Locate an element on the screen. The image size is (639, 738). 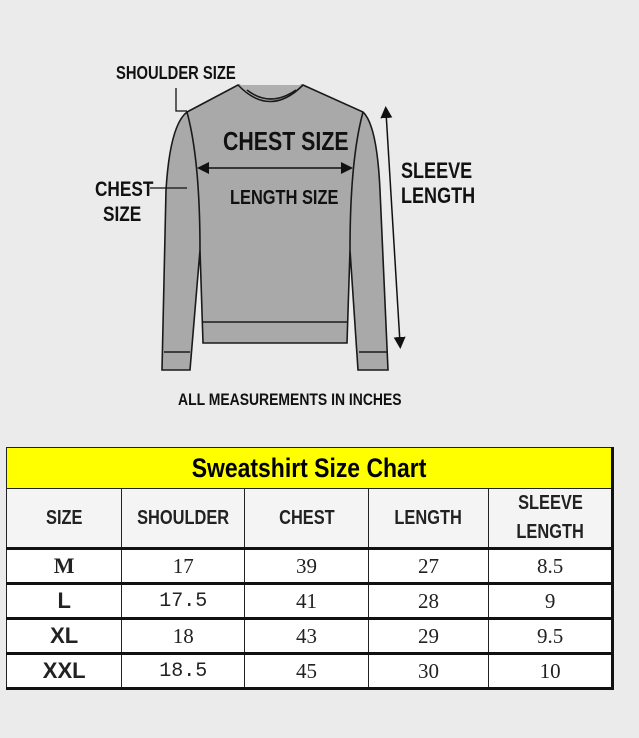
shoulder-leader-line is located at coordinates (181, 100).